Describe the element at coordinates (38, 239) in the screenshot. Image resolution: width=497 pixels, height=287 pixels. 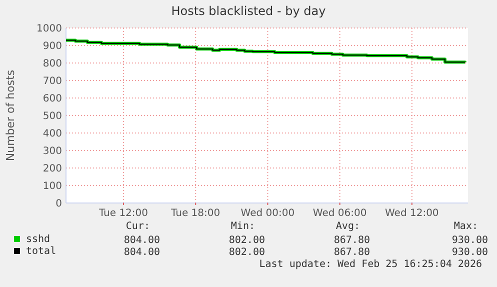
I see `legend-label: sshd` at that location.